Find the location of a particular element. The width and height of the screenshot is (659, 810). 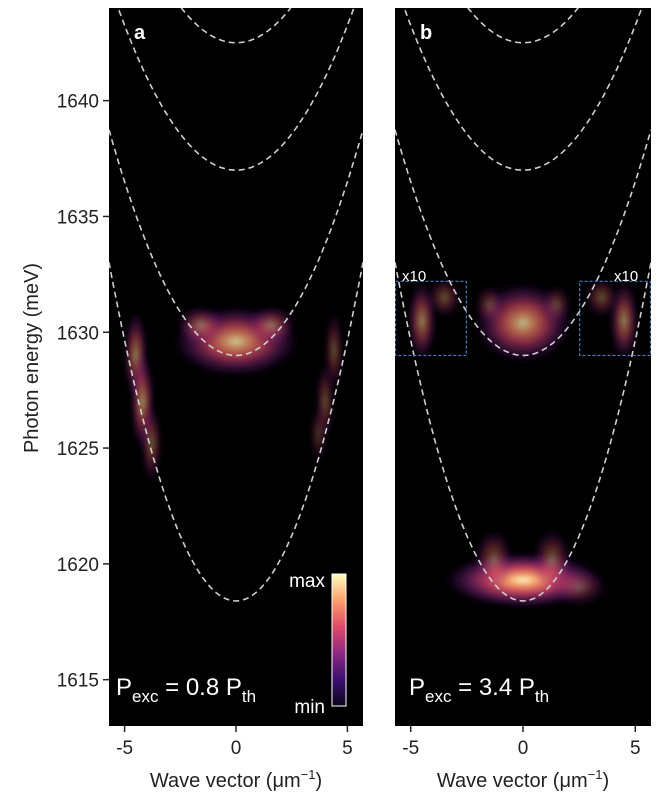

y-axis: 1615 1620 1625 1630 1635 1640 is located at coordinates (83, 392).